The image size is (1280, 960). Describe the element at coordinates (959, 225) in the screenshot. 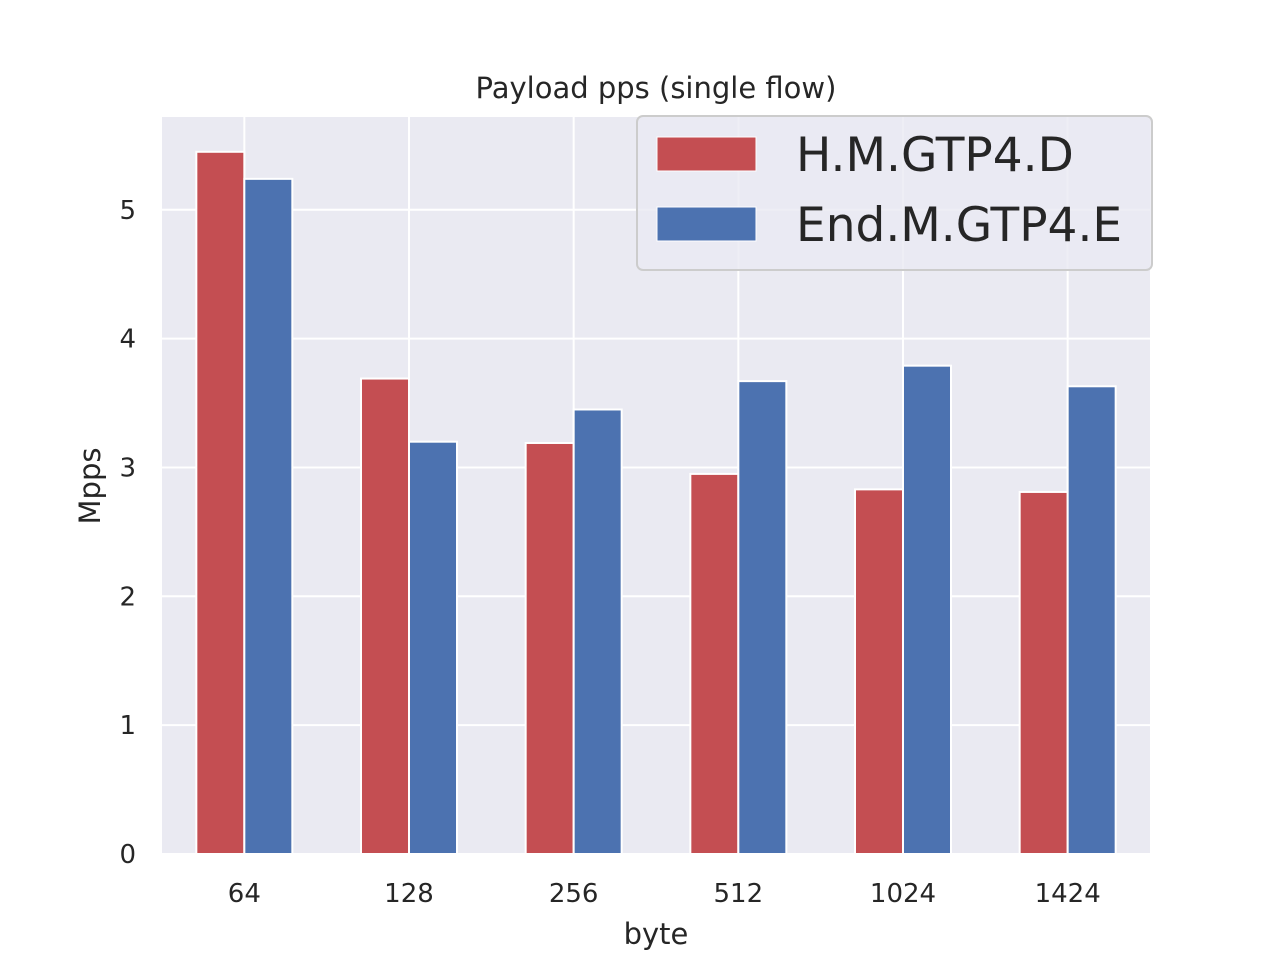

I see `legend-label-end-m-gtp4-e: End.M.GTP4.E` at that location.